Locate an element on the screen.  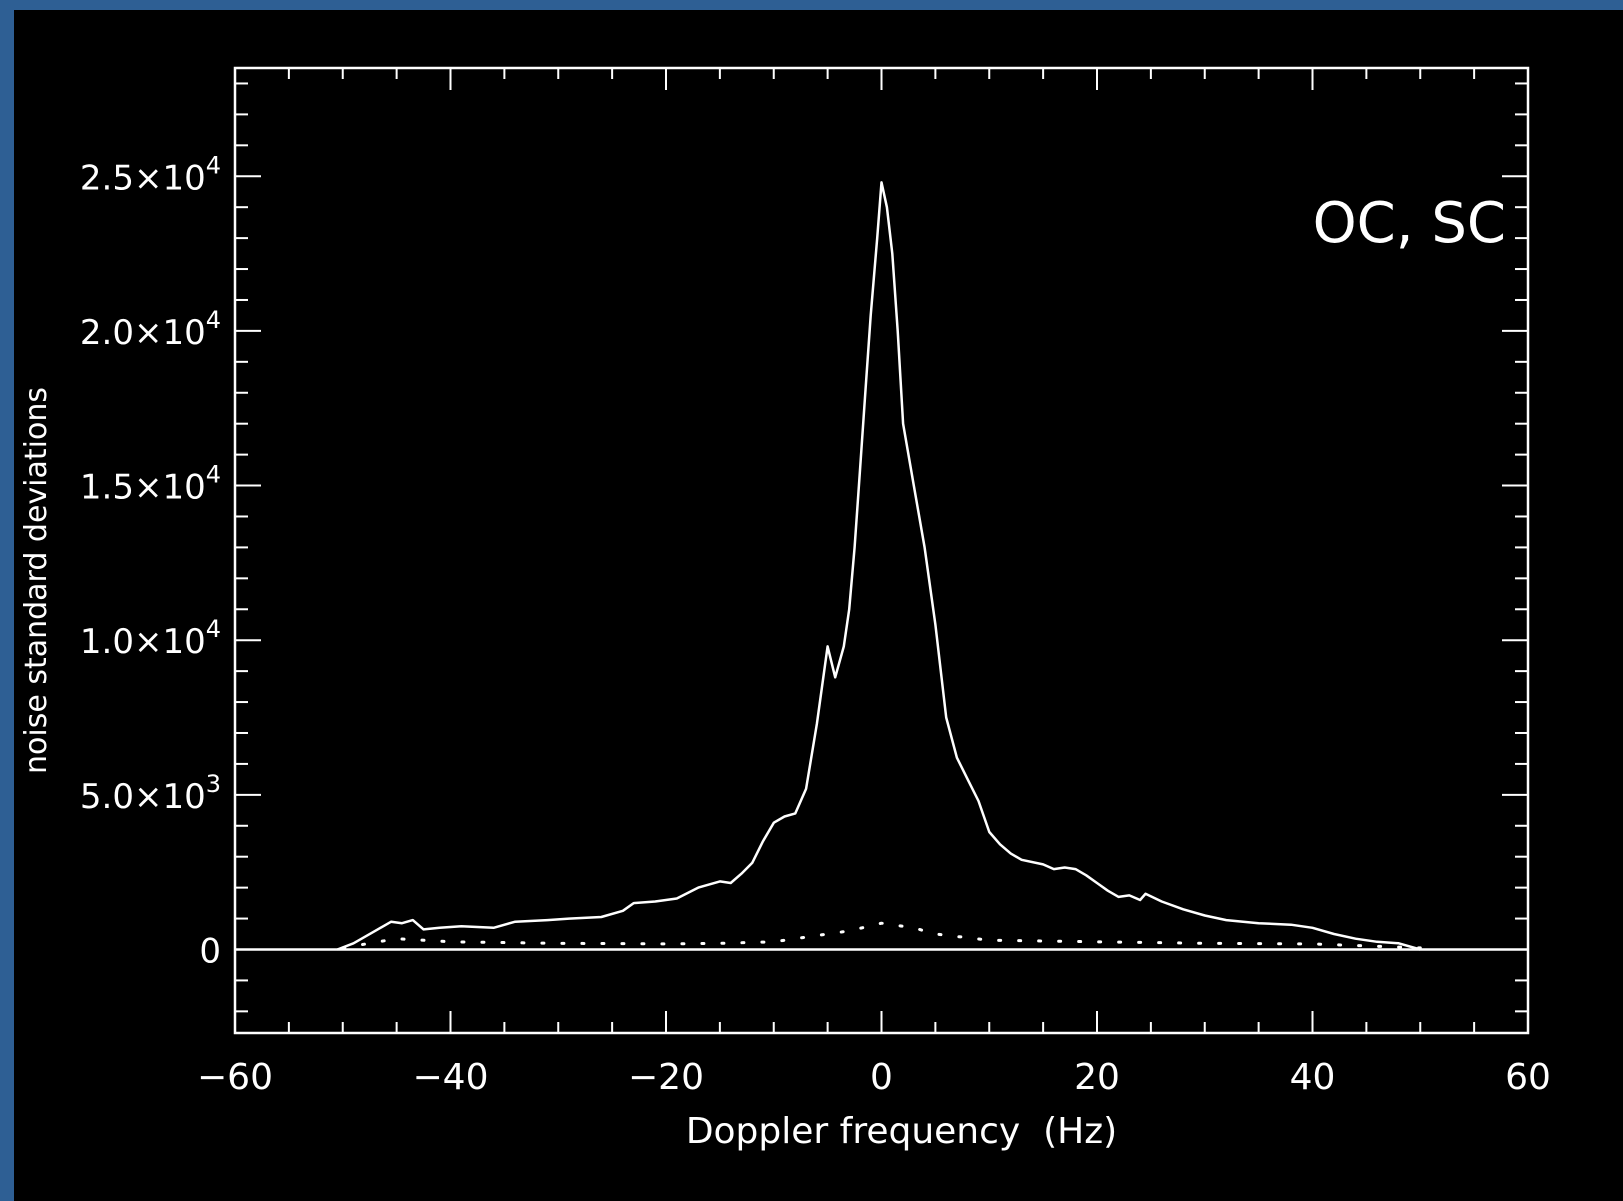
x-tick-label: 20 is located at coordinates (1097, 1077).